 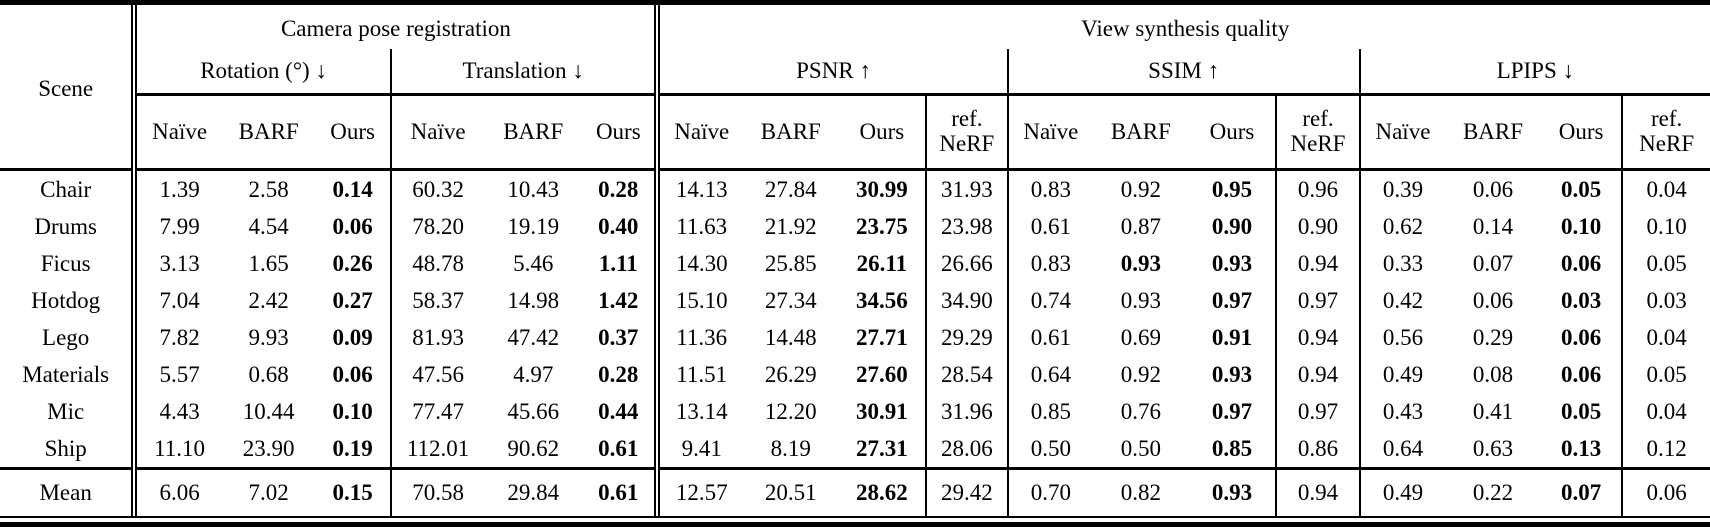 What do you see at coordinates (1318, 263) in the screenshot?
I see `value-cell: 0.94` at bounding box center [1318, 263].